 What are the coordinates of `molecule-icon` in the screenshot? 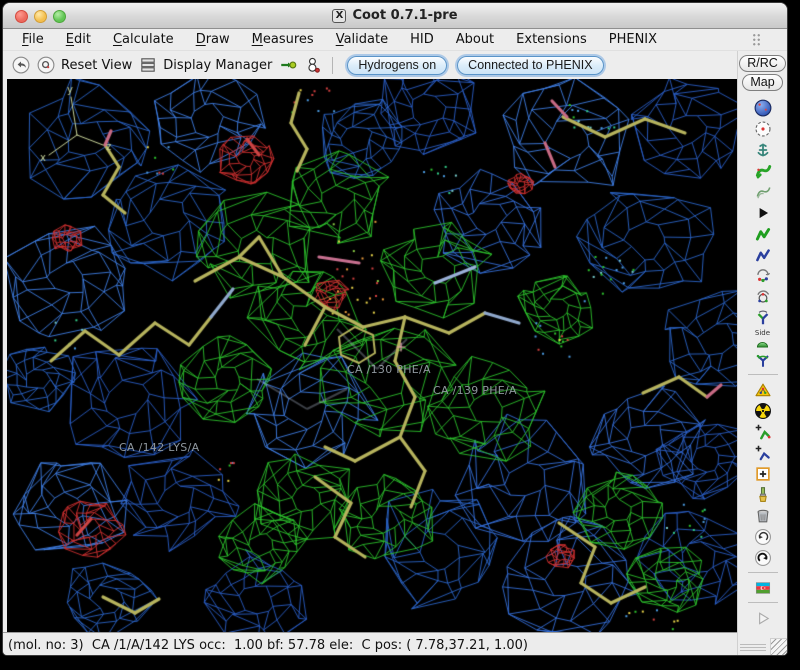 It's located at (312, 65).